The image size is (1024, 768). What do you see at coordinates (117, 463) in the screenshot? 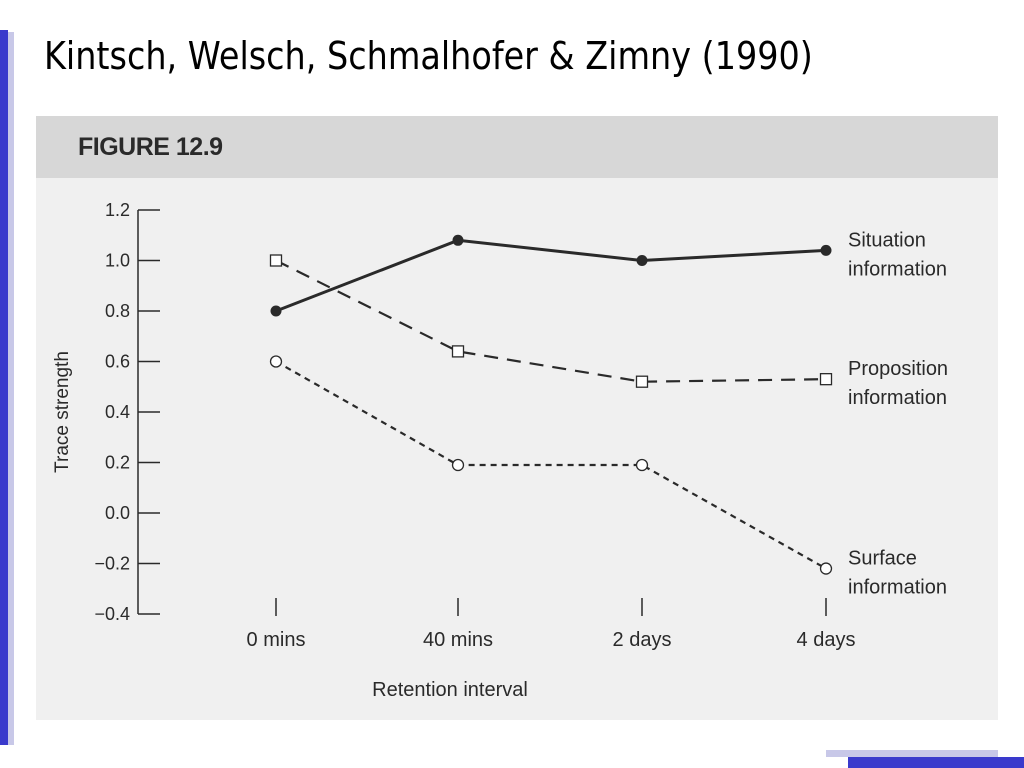
I see `y-tick-label: 0.2` at bounding box center [117, 463].